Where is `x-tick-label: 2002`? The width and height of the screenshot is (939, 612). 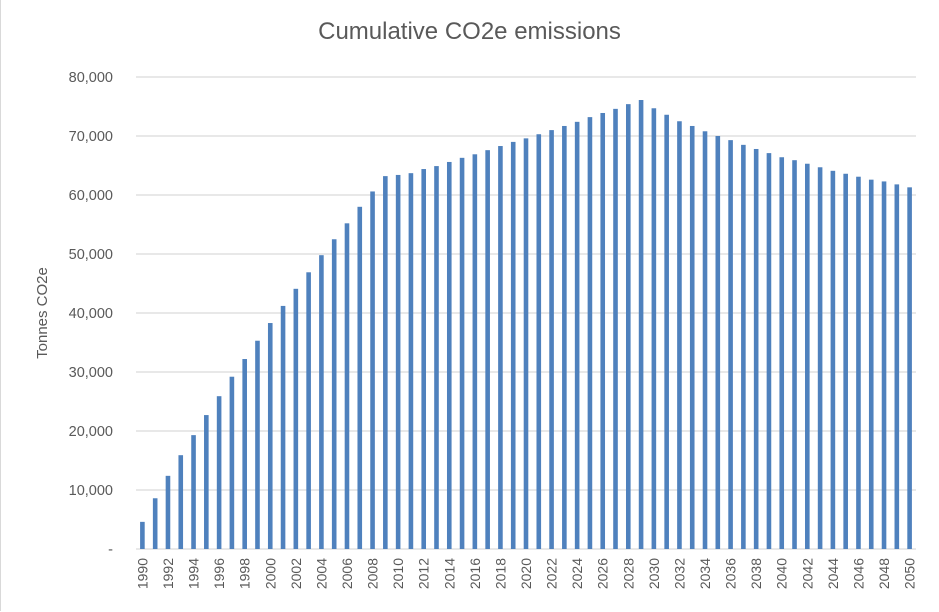 x-tick-label: 2002 is located at coordinates (296, 573).